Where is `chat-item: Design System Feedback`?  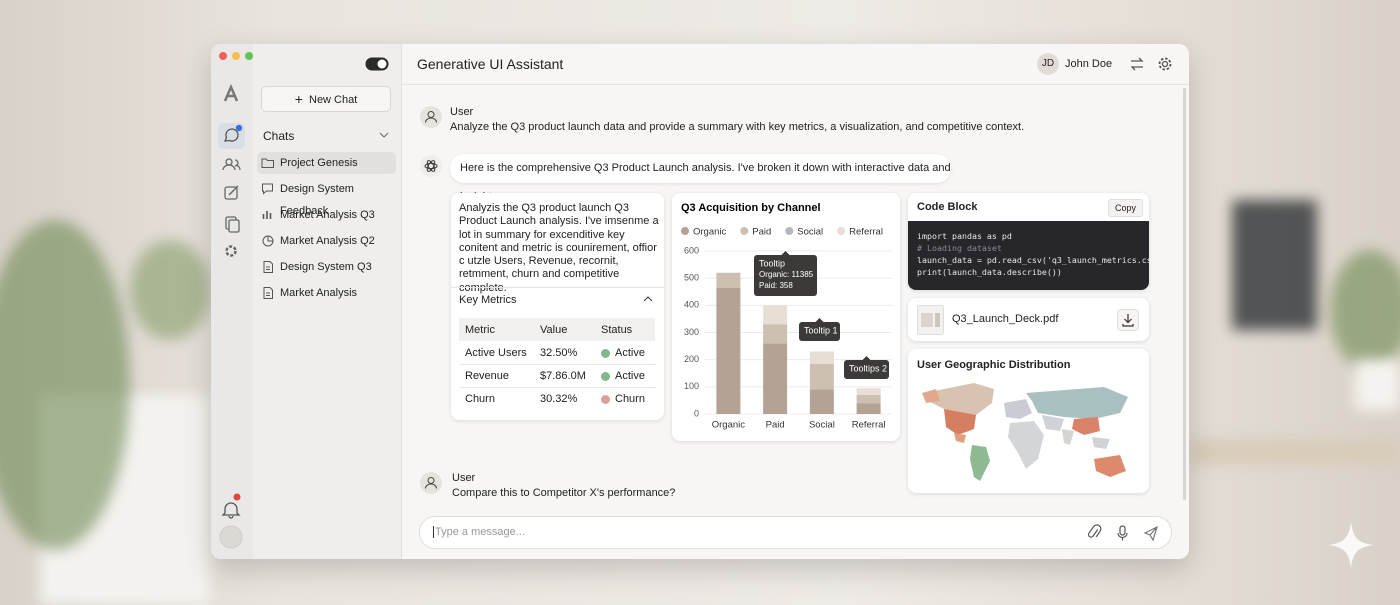
chat-item: Design System Feedback is located at coordinates (326, 197).